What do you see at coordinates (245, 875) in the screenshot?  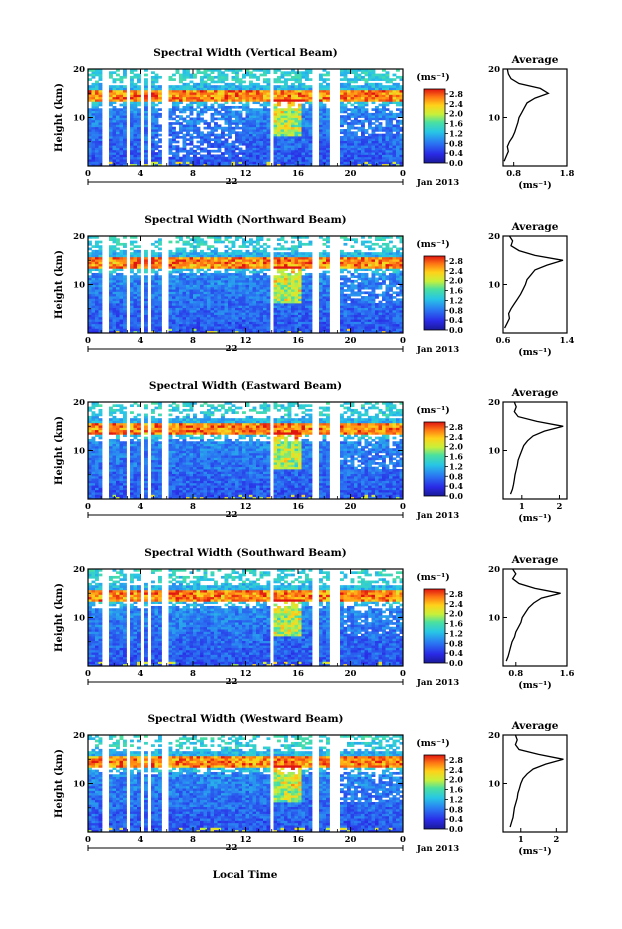 I see `xlabel: Local Time` at bounding box center [245, 875].